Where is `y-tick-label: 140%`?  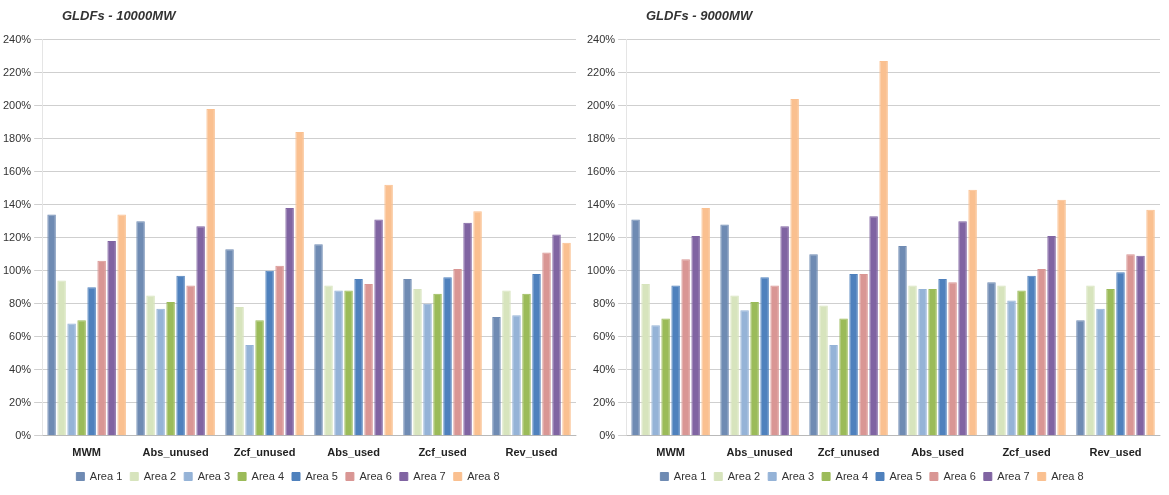
y-tick-label: 140% is located at coordinates (17, 203).